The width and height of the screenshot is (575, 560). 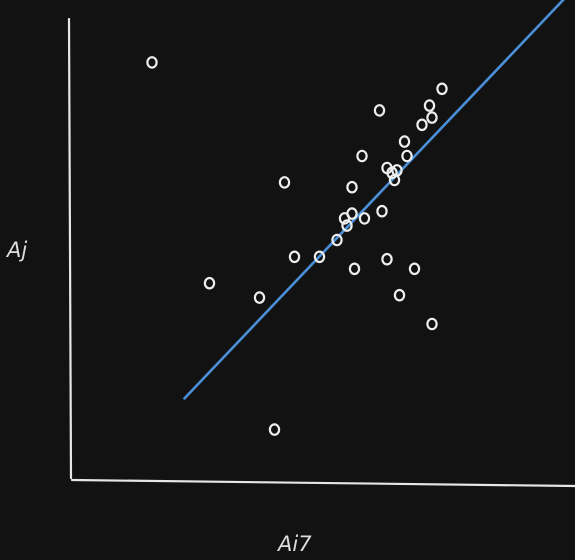 I want to click on x-axis-label: Ai7, so click(x=294, y=544).